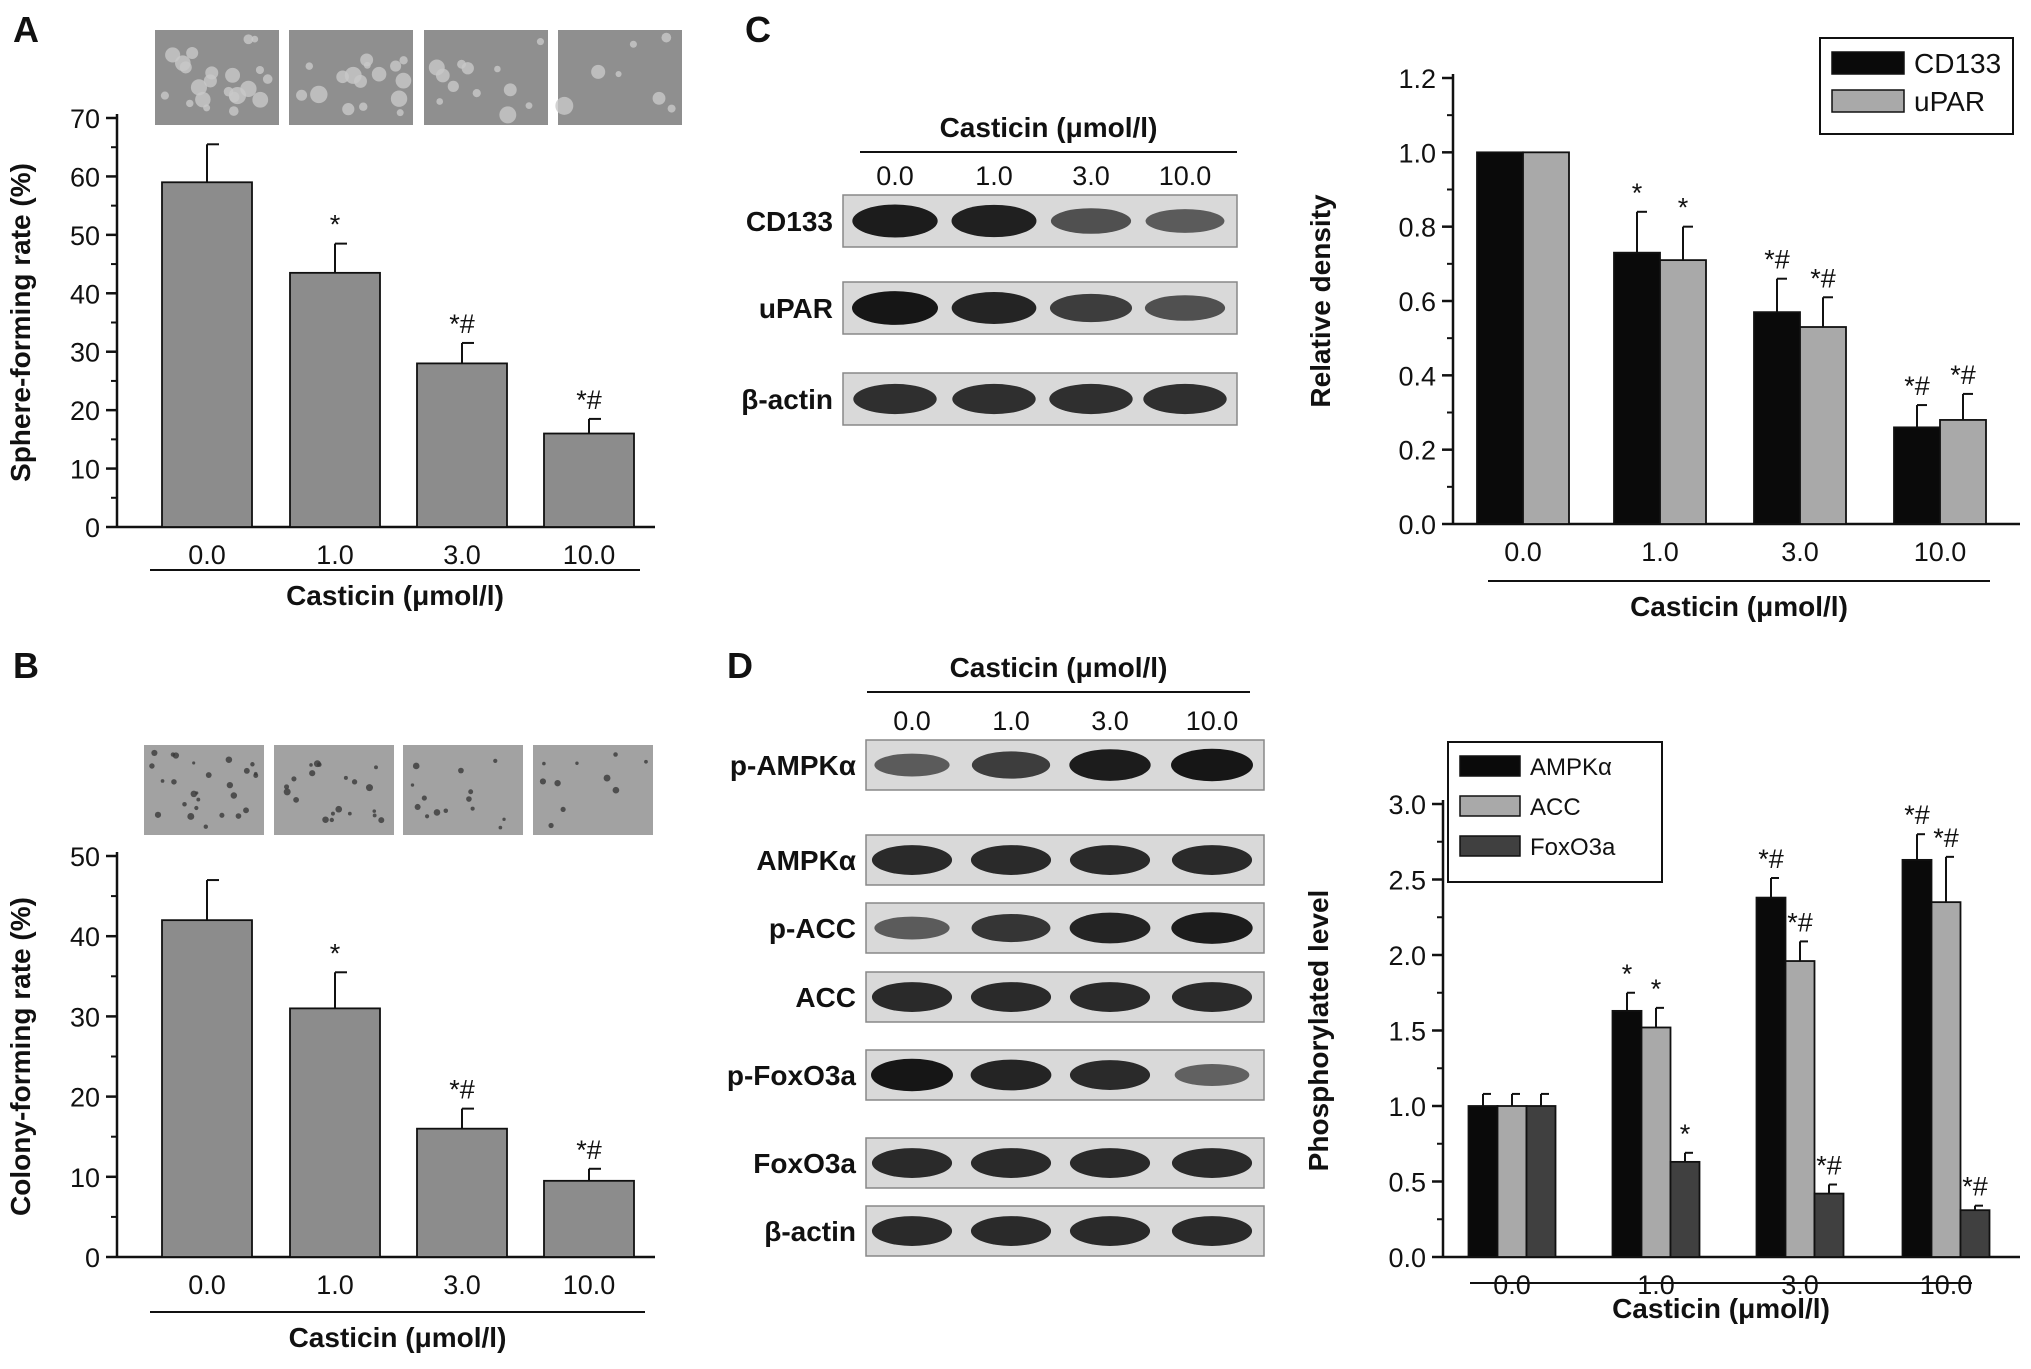  Describe the element at coordinates (740, 665) in the screenshot. I see `panel-letter-d: D` at that location.